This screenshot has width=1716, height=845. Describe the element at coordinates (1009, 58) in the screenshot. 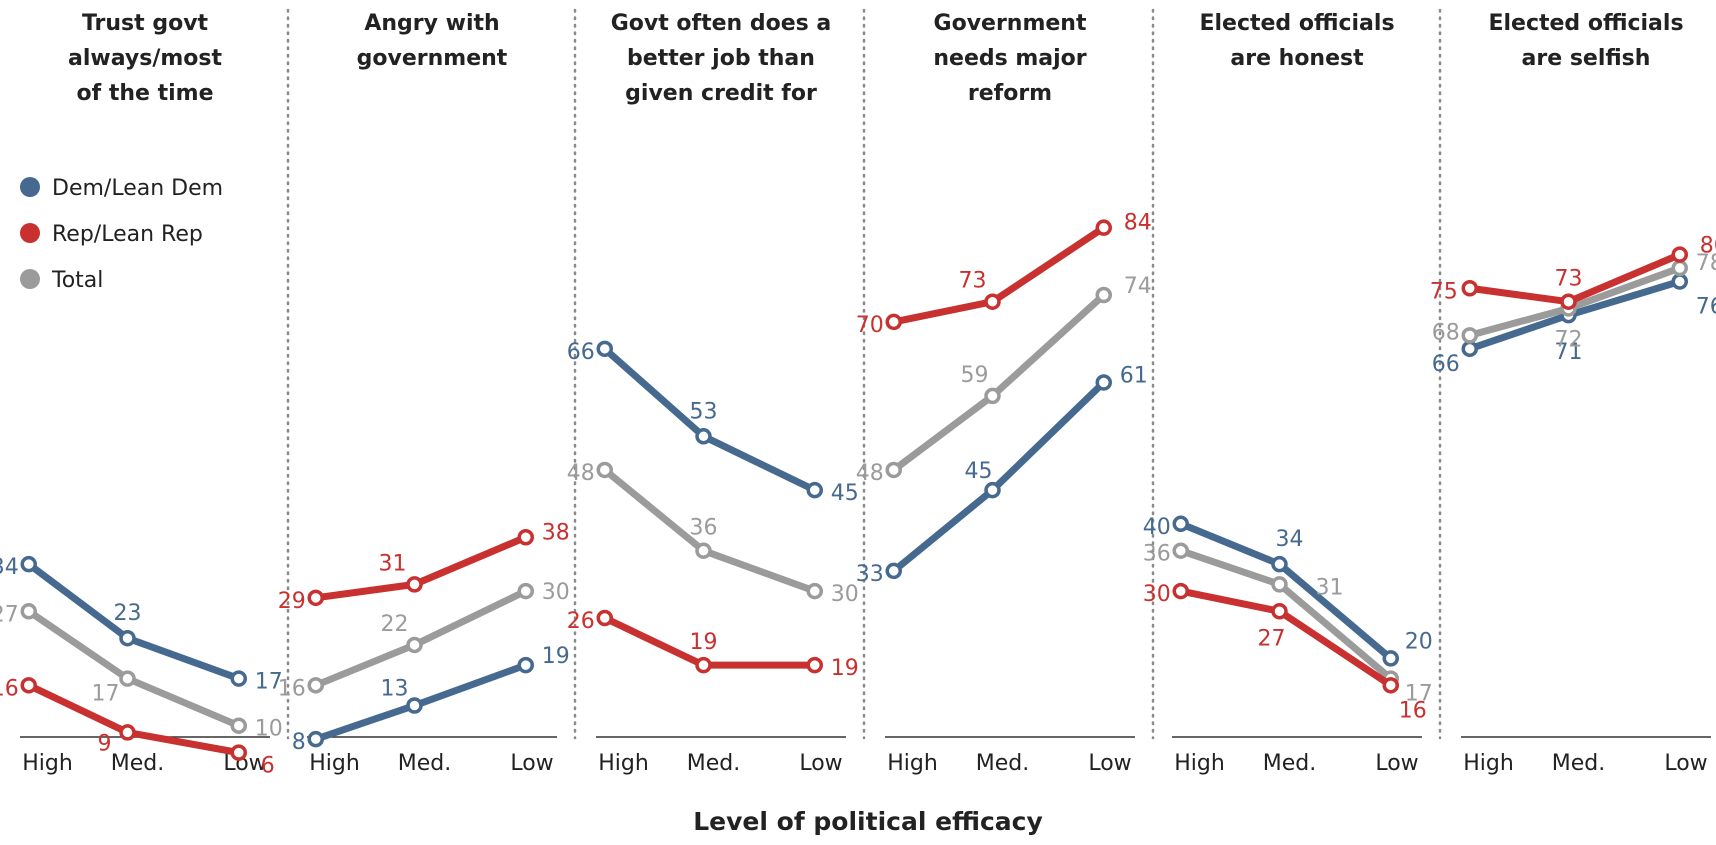

I see `panel-title-line: needs major` at that location.